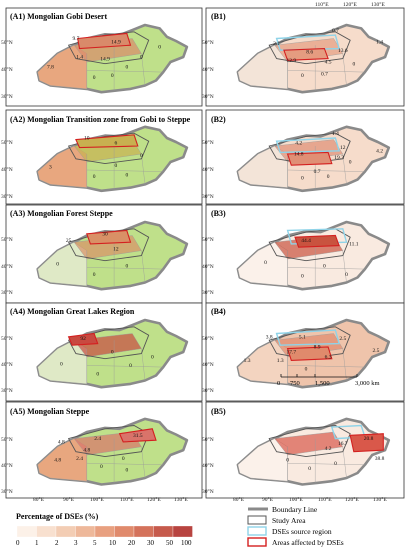  I want to click on value-label-b5-3: 4.2, so click(328, 449).